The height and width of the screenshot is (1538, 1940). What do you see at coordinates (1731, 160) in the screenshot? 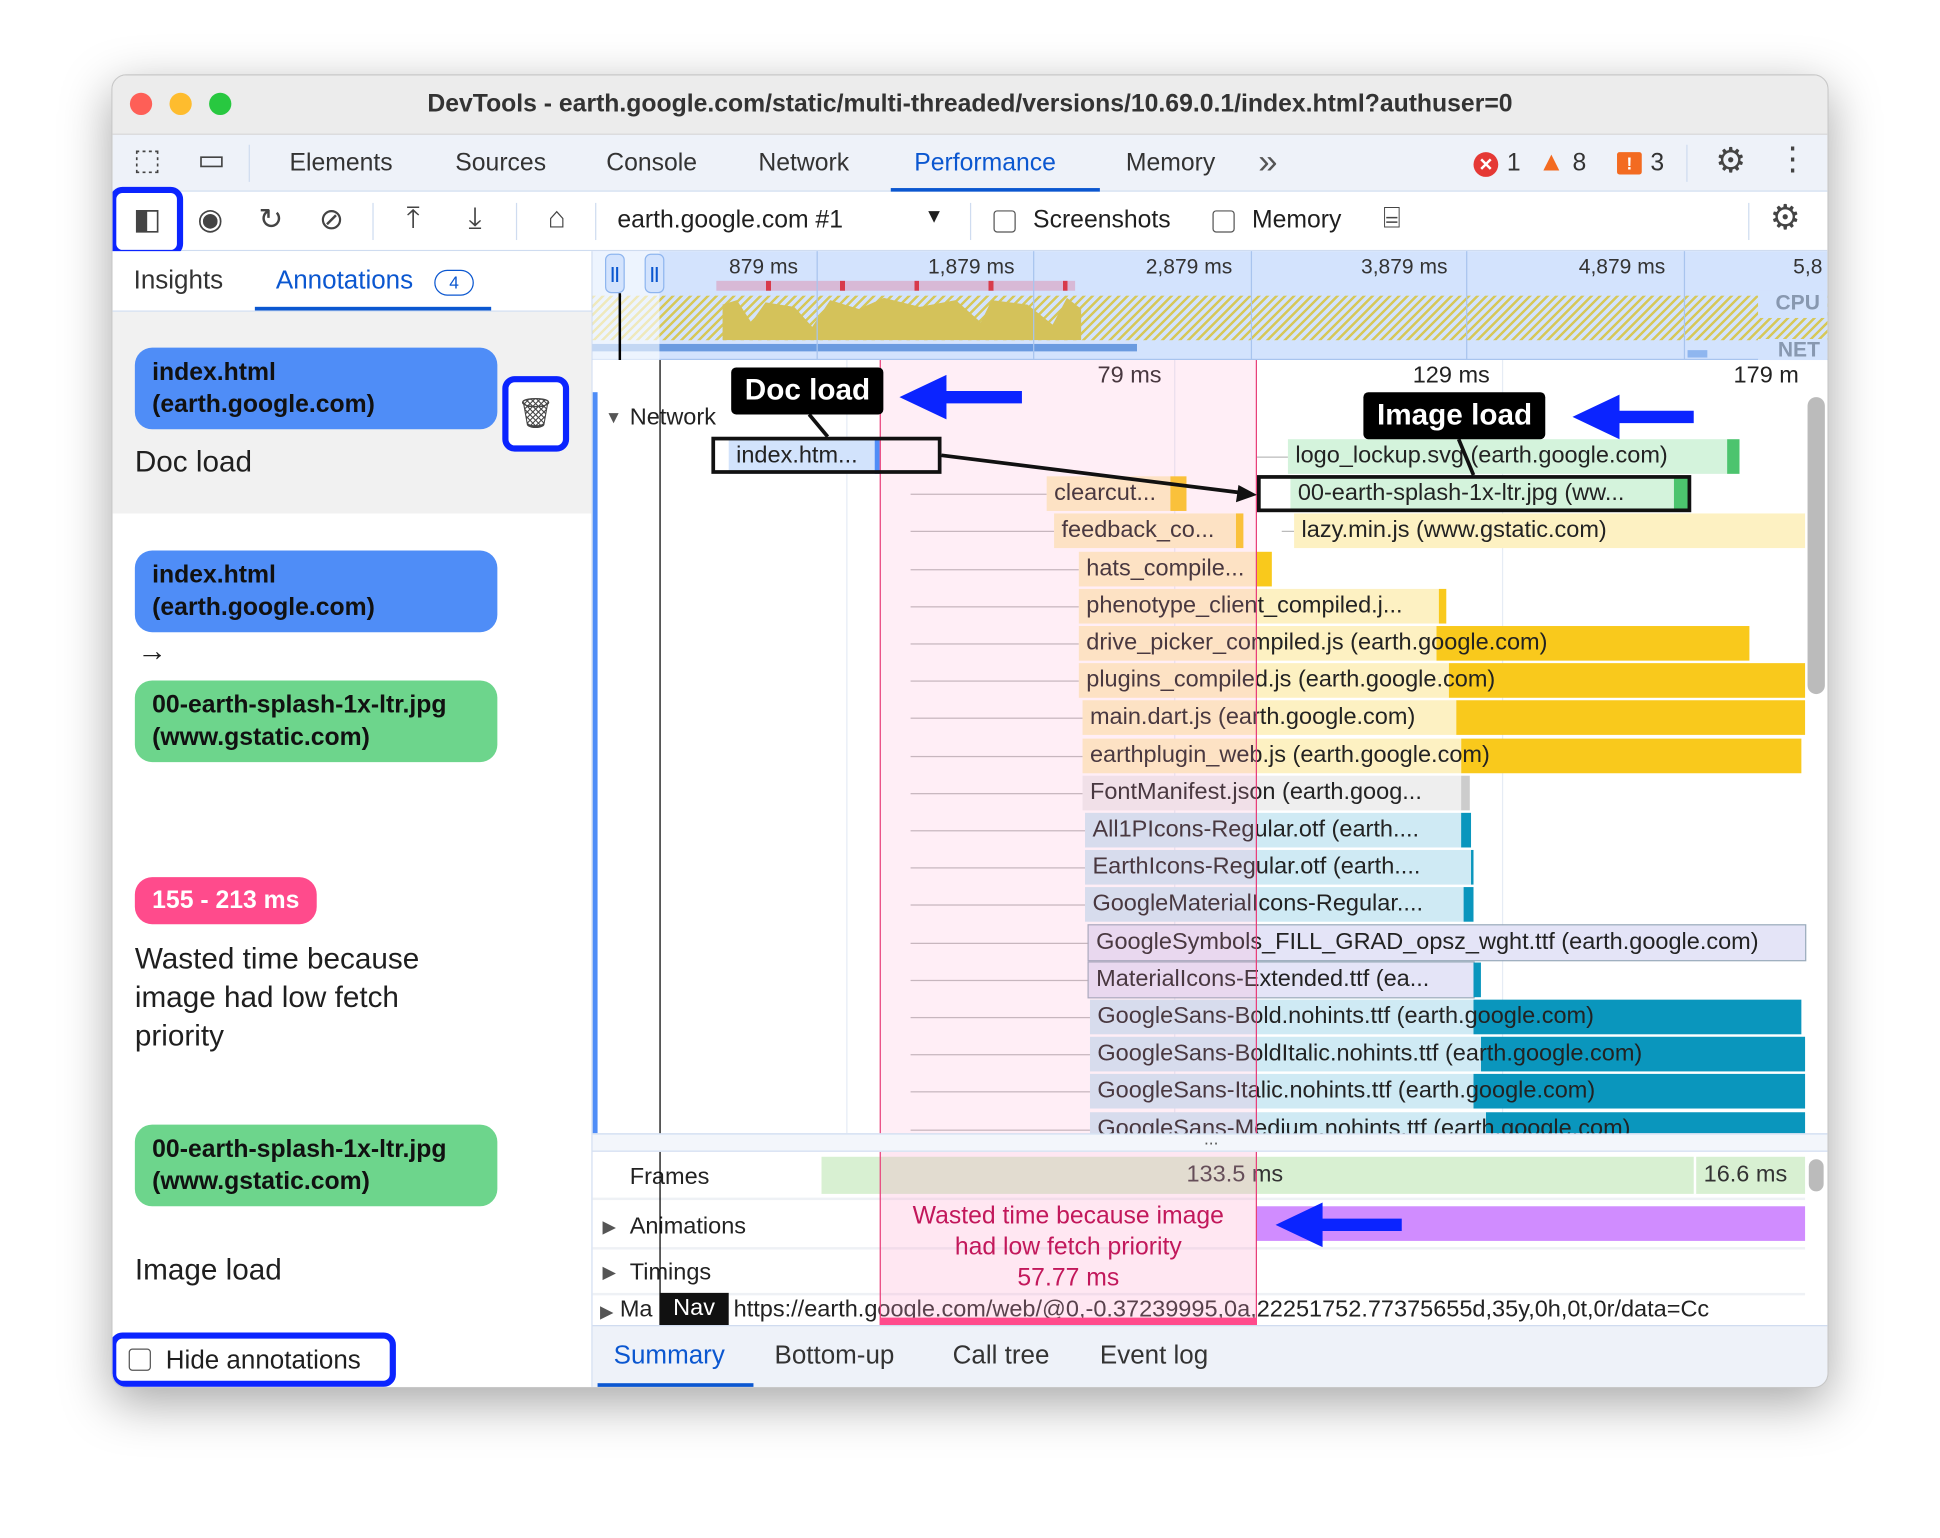
I see `settings-gear-icon: ⚙` at bounding box center [1731, 160].